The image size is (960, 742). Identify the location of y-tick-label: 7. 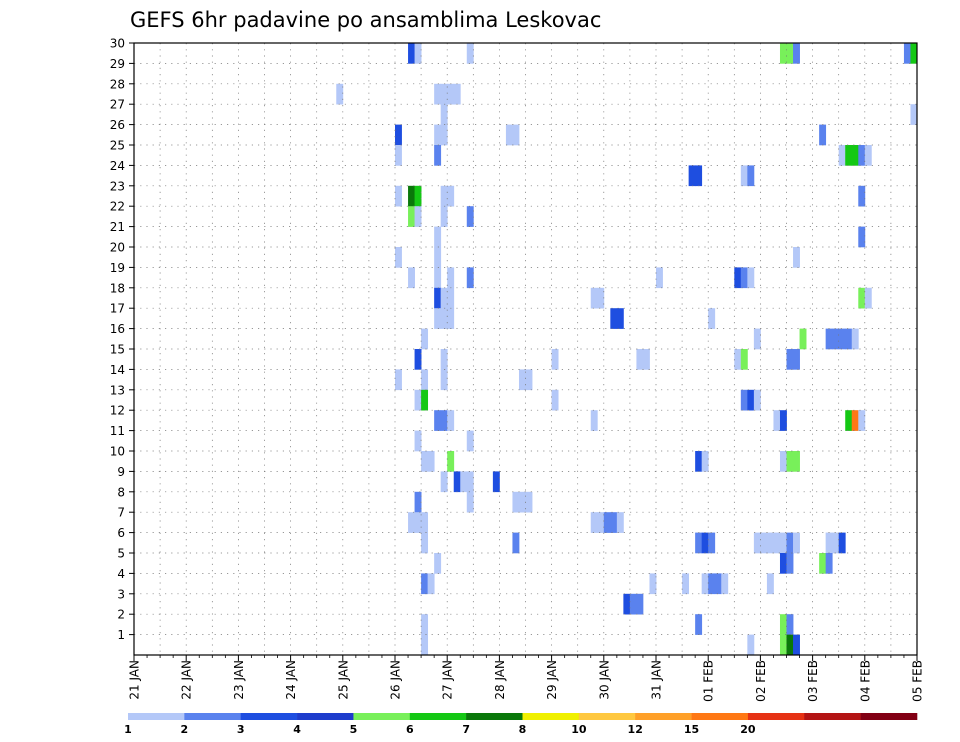
(121, 513).